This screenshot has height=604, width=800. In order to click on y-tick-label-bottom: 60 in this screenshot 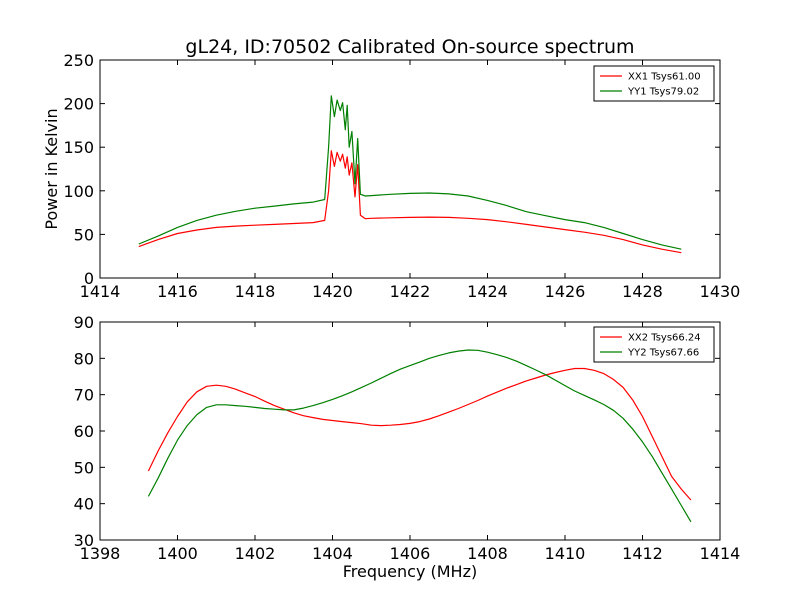, I will do `click(84, 431)`.